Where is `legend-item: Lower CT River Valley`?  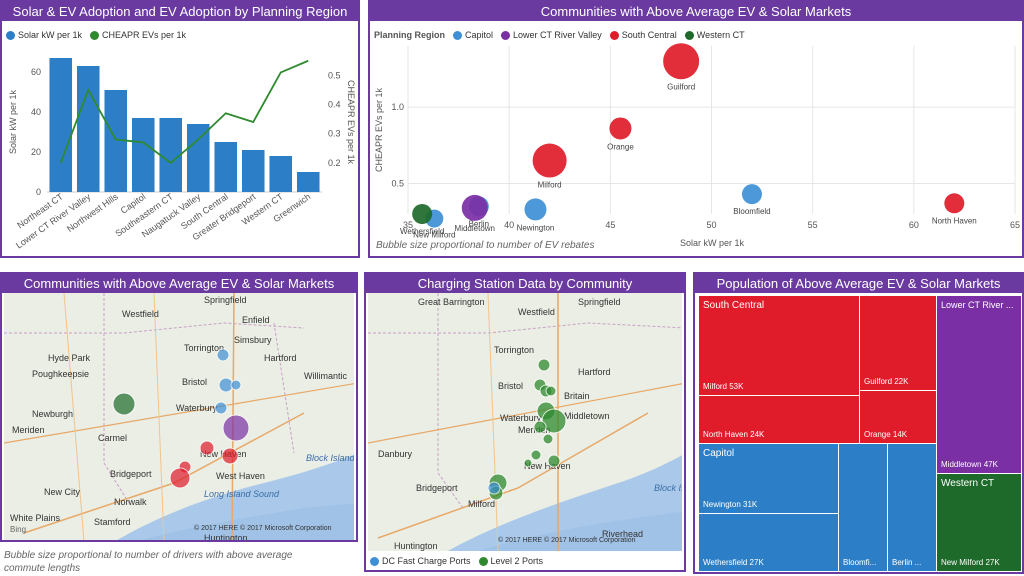
legend-item: Lower CT River Valley is located at coordinates (551, 35).